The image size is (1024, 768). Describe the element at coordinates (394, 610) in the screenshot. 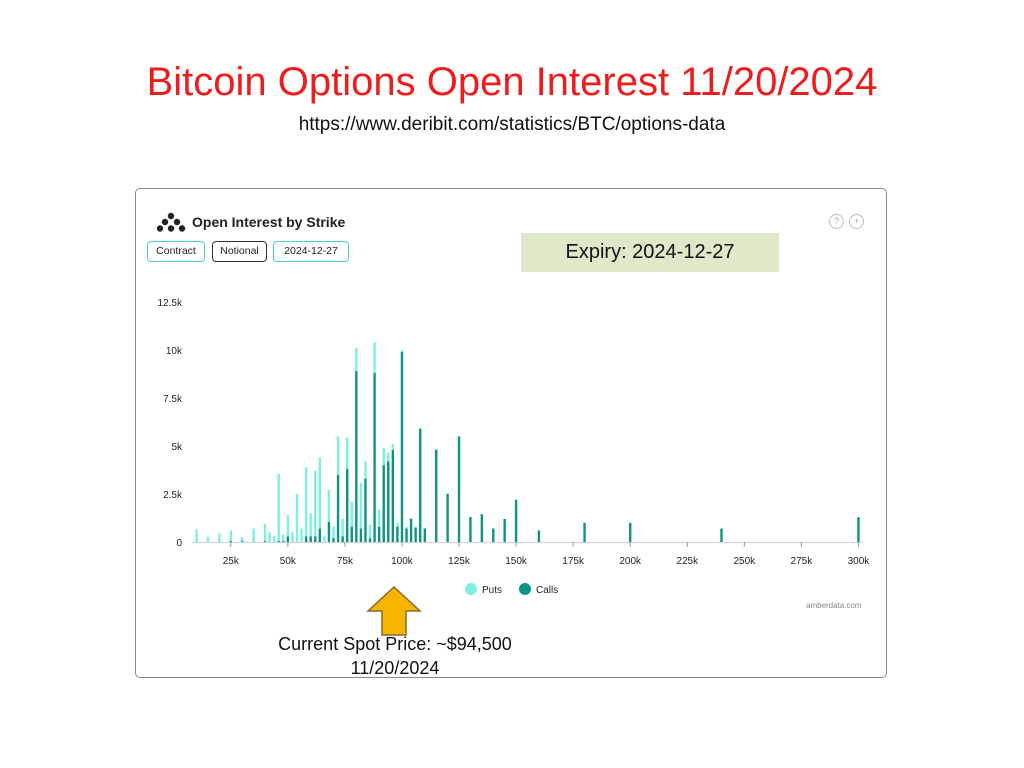

I see `spot-price-arrow-icon` at that location.